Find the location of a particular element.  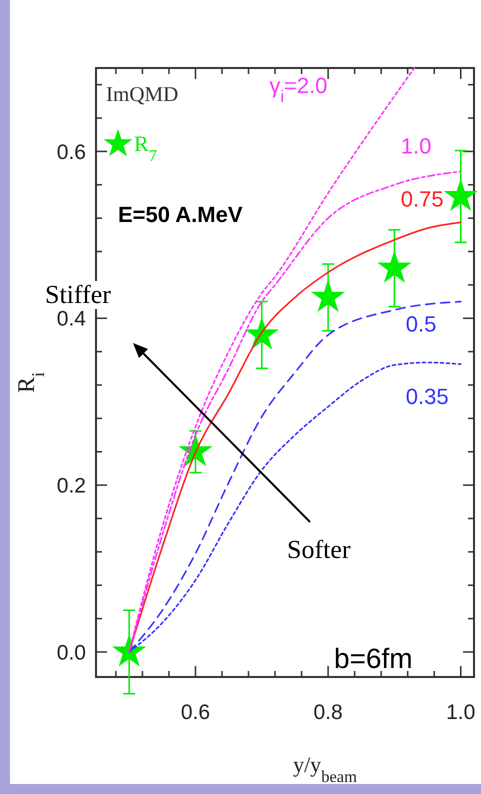

y-tick-label: 0.6 is located at coordinates (71, 152).